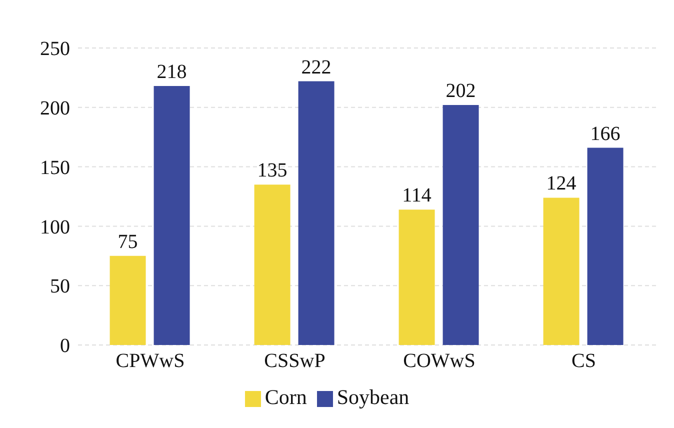 Image resolution: width=674 pixels, height=428 pixels. Describe the element at coordinates (55, 167) in the screenshot. I see `y-tick-label: 150` at that location.